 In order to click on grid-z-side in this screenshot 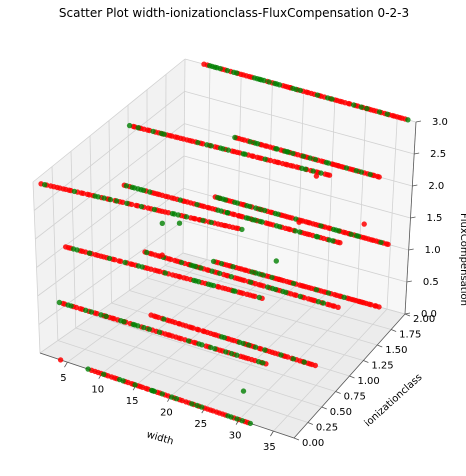, I will do `click(110, 242)`.